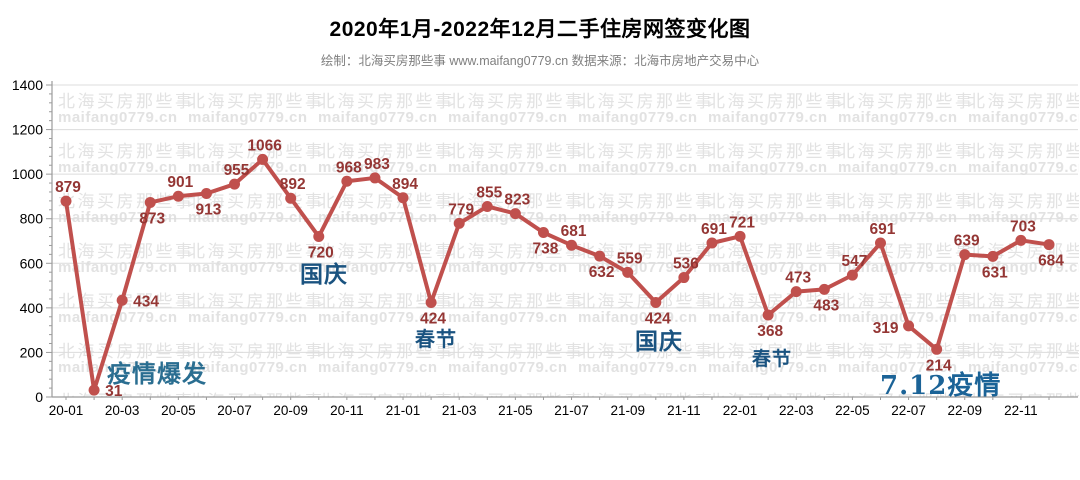  What do you see at coordinates (714, 229) in the screenshot?
I see `data-label: 691` at bounding box center [714, 229].